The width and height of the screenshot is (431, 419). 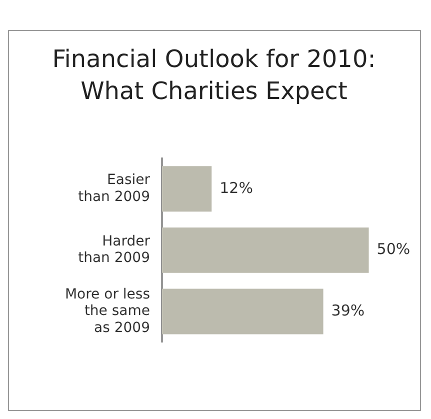 What do you see at coordinates (214, 75) in the screenshot?
I see `chart-title: Financial Outlook for 2010: What Charities Expect` at bounding box center [214, 75].